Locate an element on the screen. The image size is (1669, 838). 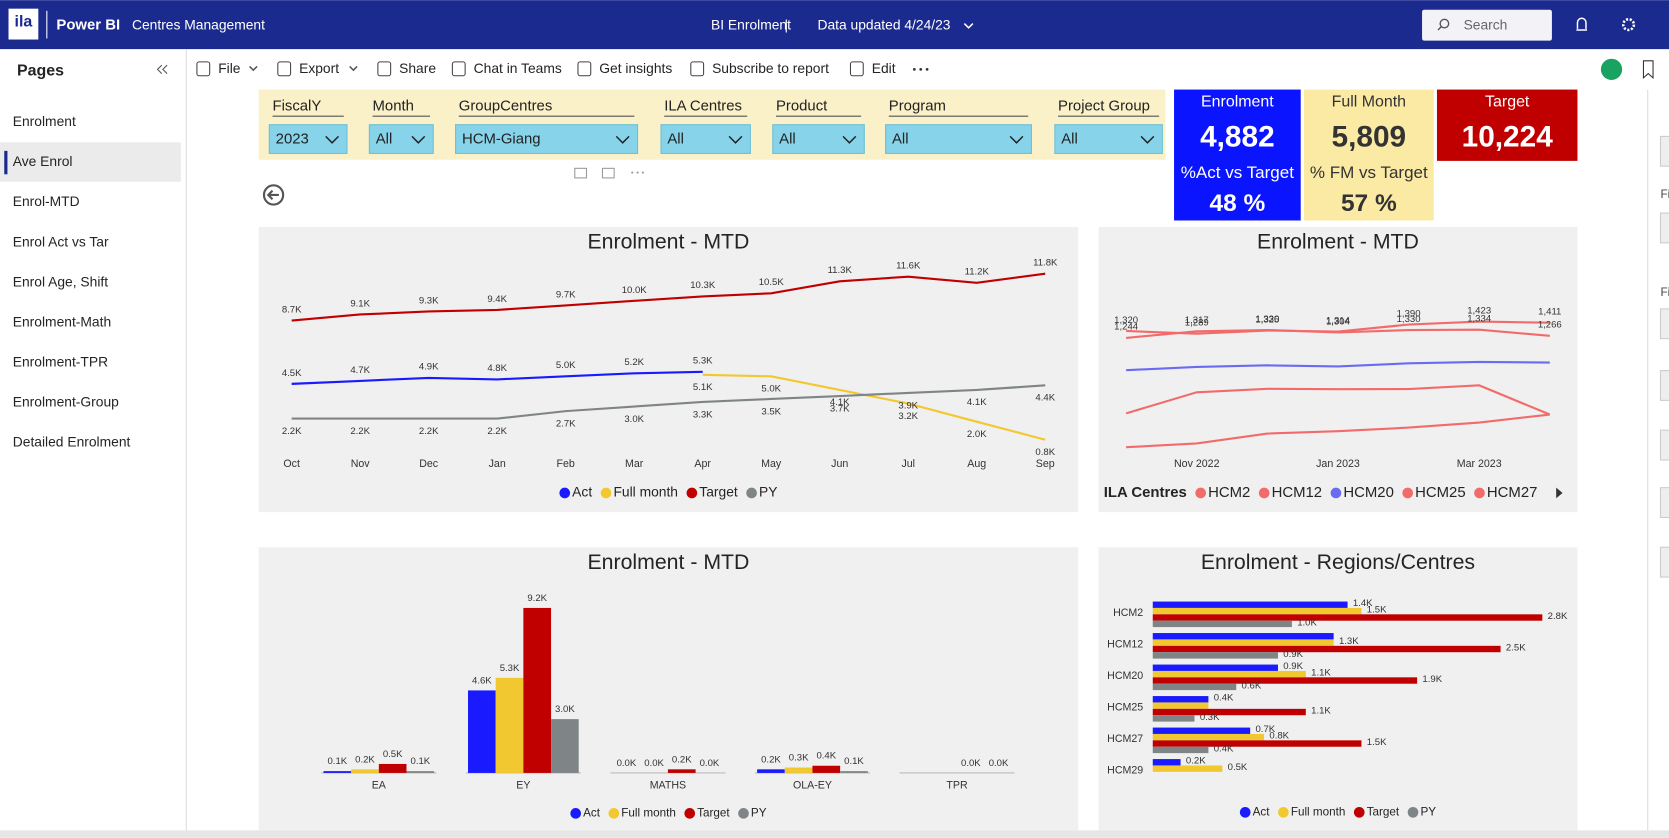
legend-label: HCM27 is located at coordinates (1512, 493).